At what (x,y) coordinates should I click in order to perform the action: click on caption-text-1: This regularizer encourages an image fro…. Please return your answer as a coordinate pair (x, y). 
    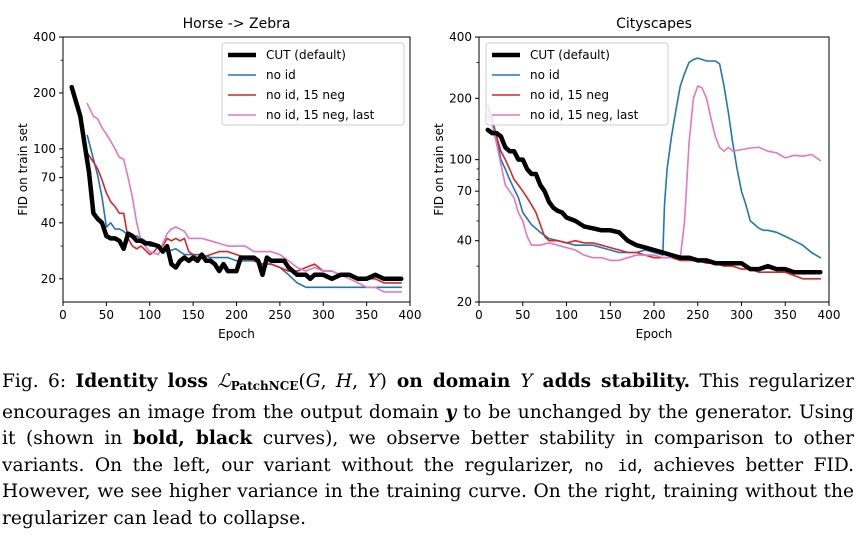
    Looking at the image, I should click on (428, 397).